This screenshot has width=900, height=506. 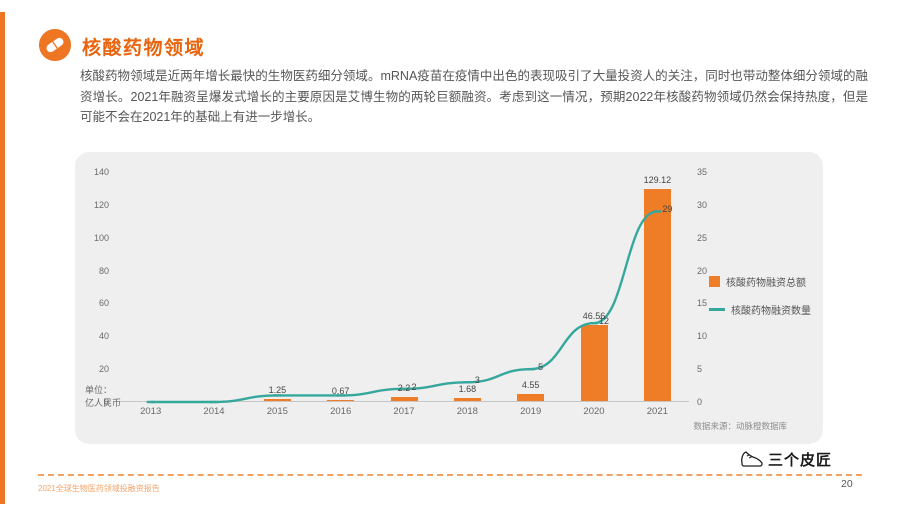 What do you see at coordinates (531, 397) in the screenshot?
I see `bar-2019` at bounding box center [531, 397].